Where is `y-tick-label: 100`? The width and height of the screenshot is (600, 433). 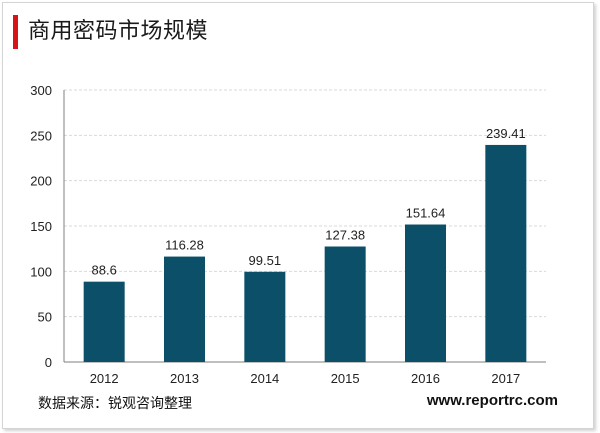
y-tick-label: 100 is located at coordinates (41, 271).